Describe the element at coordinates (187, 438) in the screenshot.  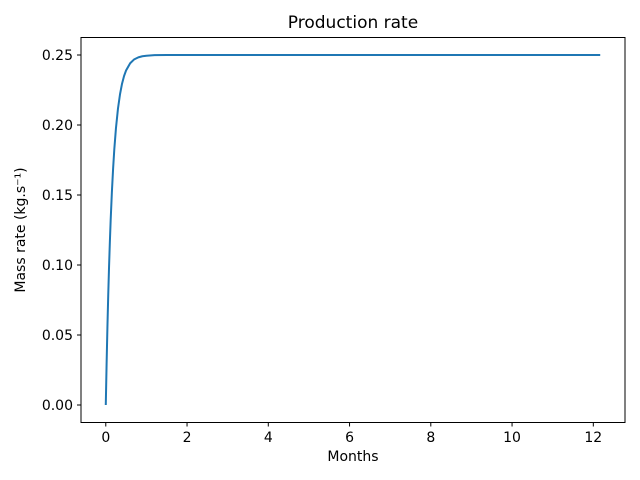
I see `x-tick-label: 2` at that location.